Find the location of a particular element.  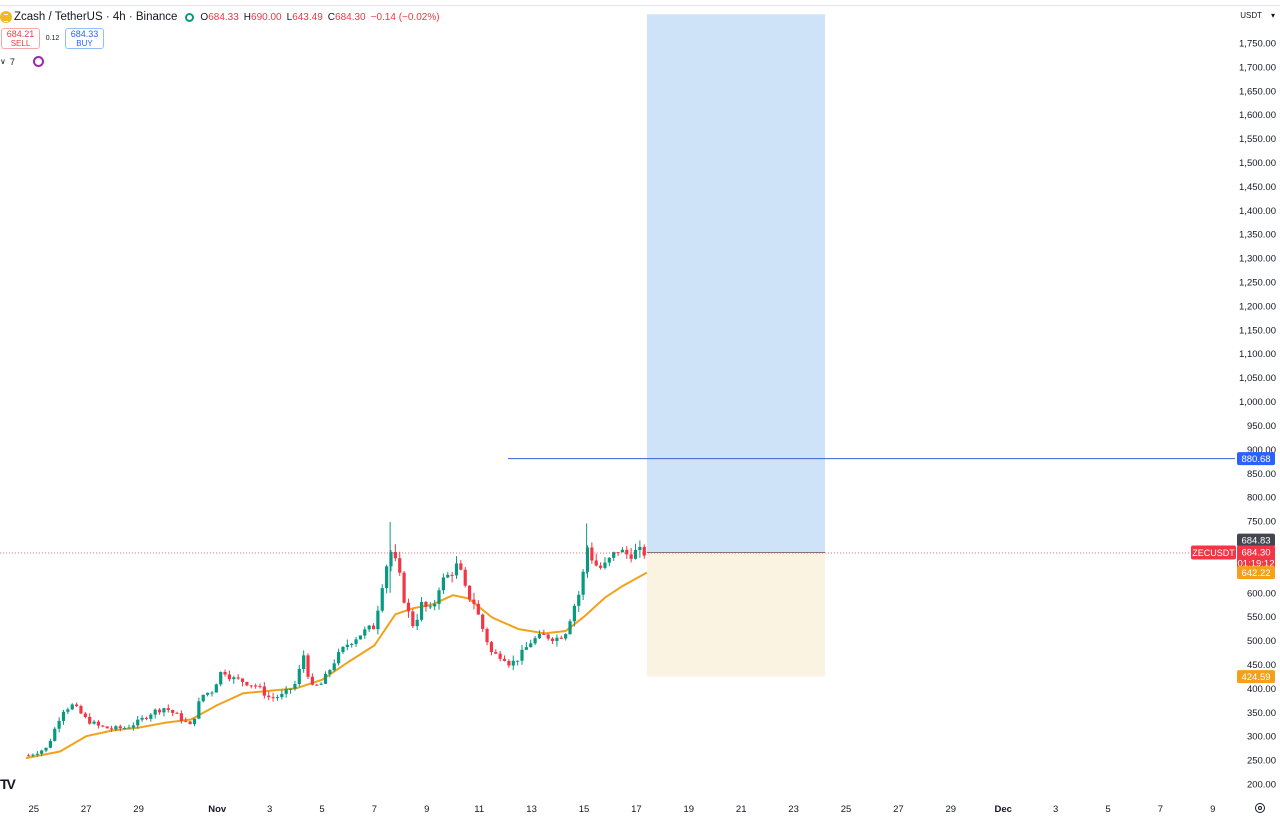

candles is located at coordinates (336, 639).